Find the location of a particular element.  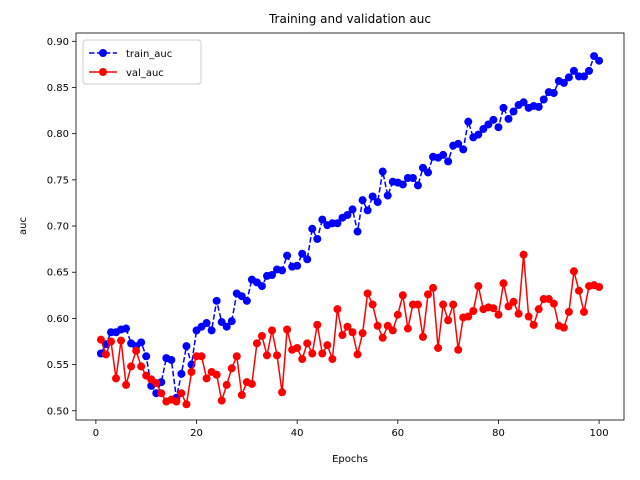

y-tick-label: 0.65 is located at coordinates (58, 273).